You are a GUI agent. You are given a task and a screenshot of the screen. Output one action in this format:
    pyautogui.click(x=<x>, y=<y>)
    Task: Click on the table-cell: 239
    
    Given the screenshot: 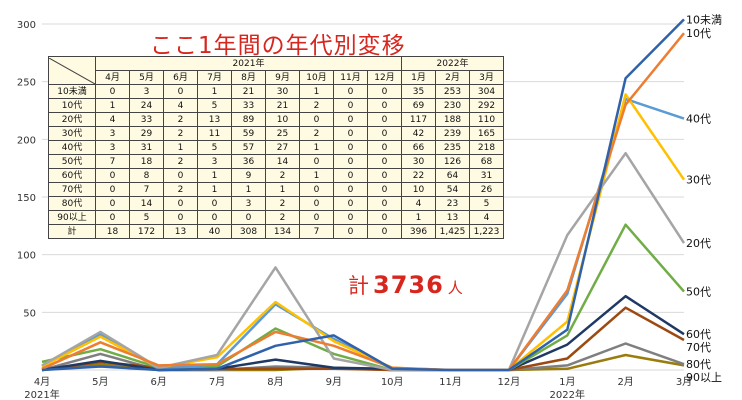 What is the action you would take?
    pyautogui.click(x=452, y=133)
    